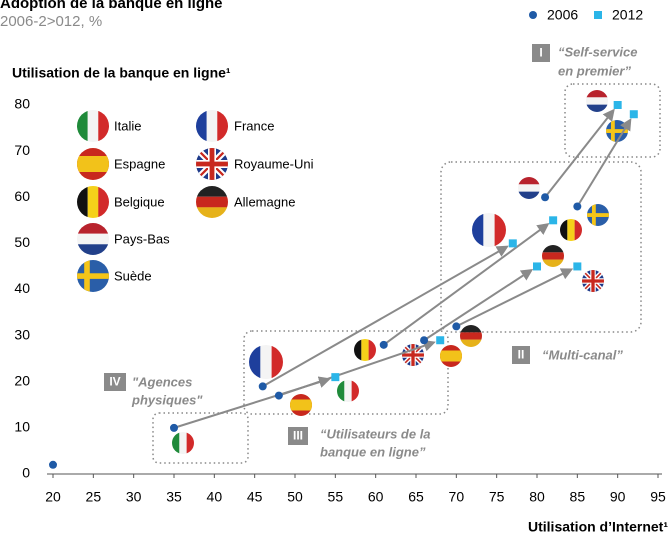 The image size is (670, 546). What do you see at coordinates (111, 6) in the screenshot?
I see `chart-title: Adoption de la banque en ligne` at bounding box center [111, 6].